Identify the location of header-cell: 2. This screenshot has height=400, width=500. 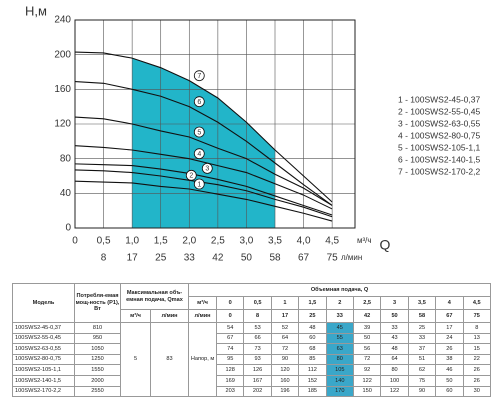
(339, 303).